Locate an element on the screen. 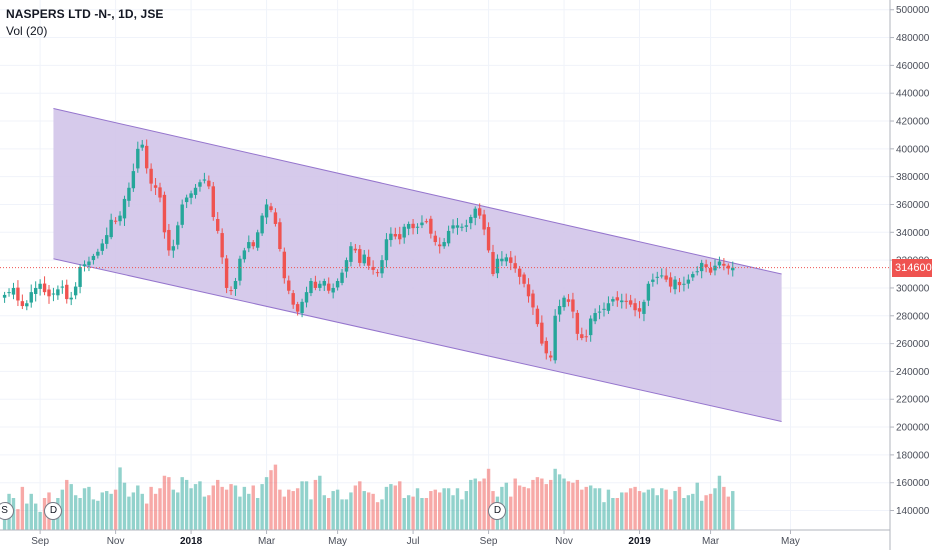 The height and width of the screenshot is (550, 932). y-tick-label: 280000 is located at coordinates (913, 316).